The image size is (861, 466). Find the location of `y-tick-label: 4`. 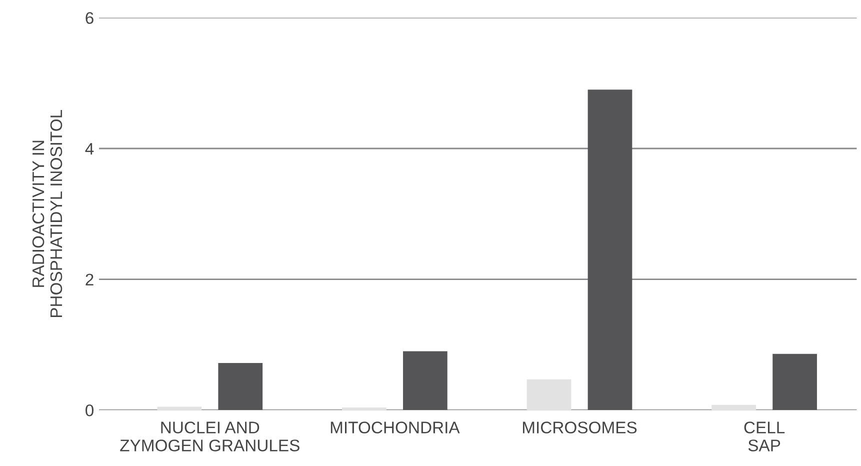

y-tick-label: 4 is located at coordinates (89, 149).